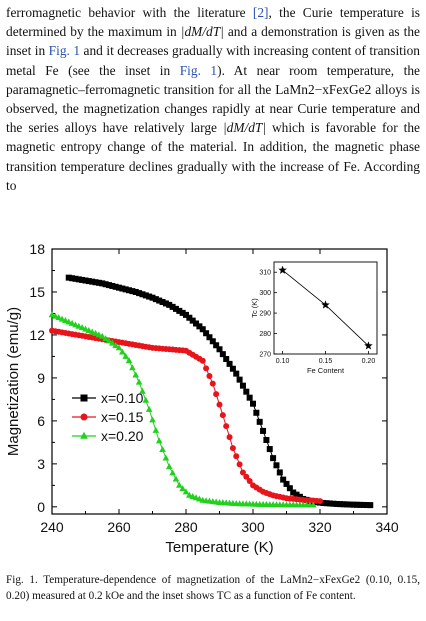 The width and height of the screenshot is (426, 621). What do you see at coordinates (119, 527) in the screenshot?
I see `x-tick-label: 260` at bounding box center [119, 527].